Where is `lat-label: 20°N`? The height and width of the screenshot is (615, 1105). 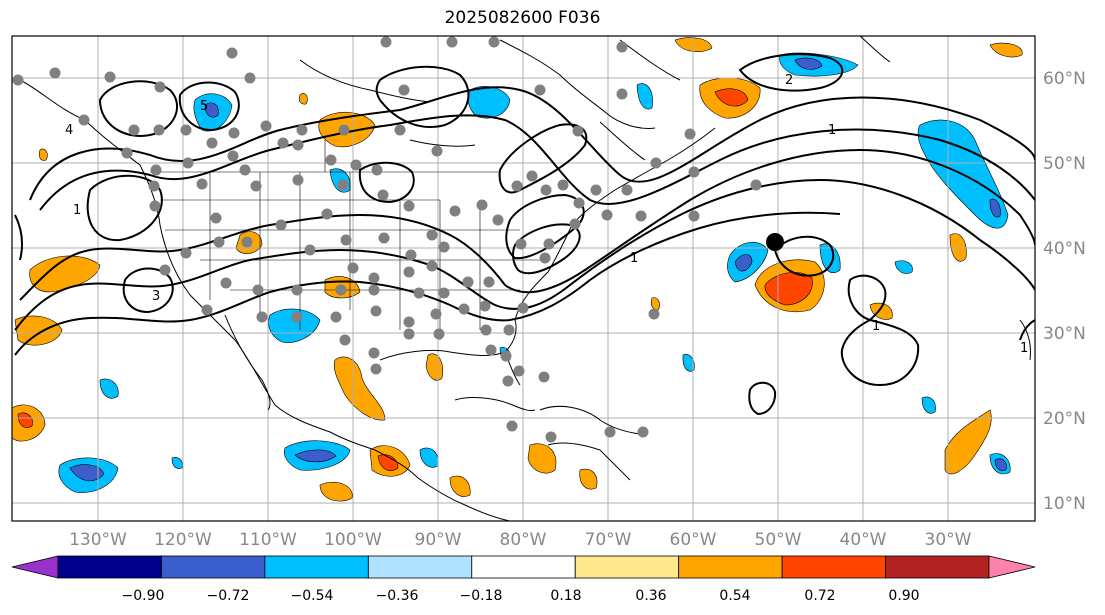 lat-label: 20°N is located at coordinates (1064, 419).